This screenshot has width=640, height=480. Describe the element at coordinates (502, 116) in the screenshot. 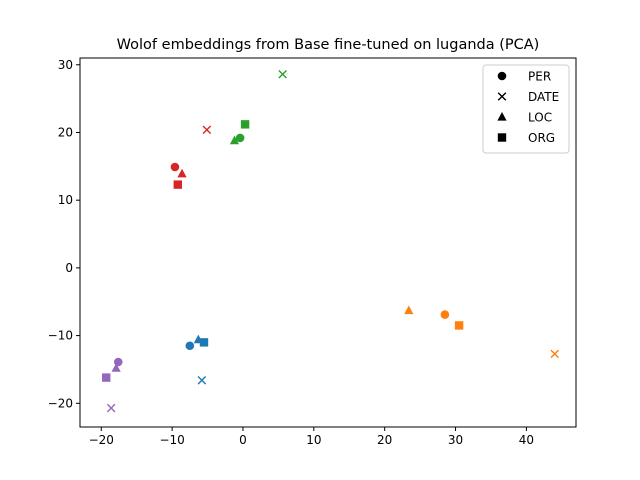

I see `legend-marker-loc` at that location.